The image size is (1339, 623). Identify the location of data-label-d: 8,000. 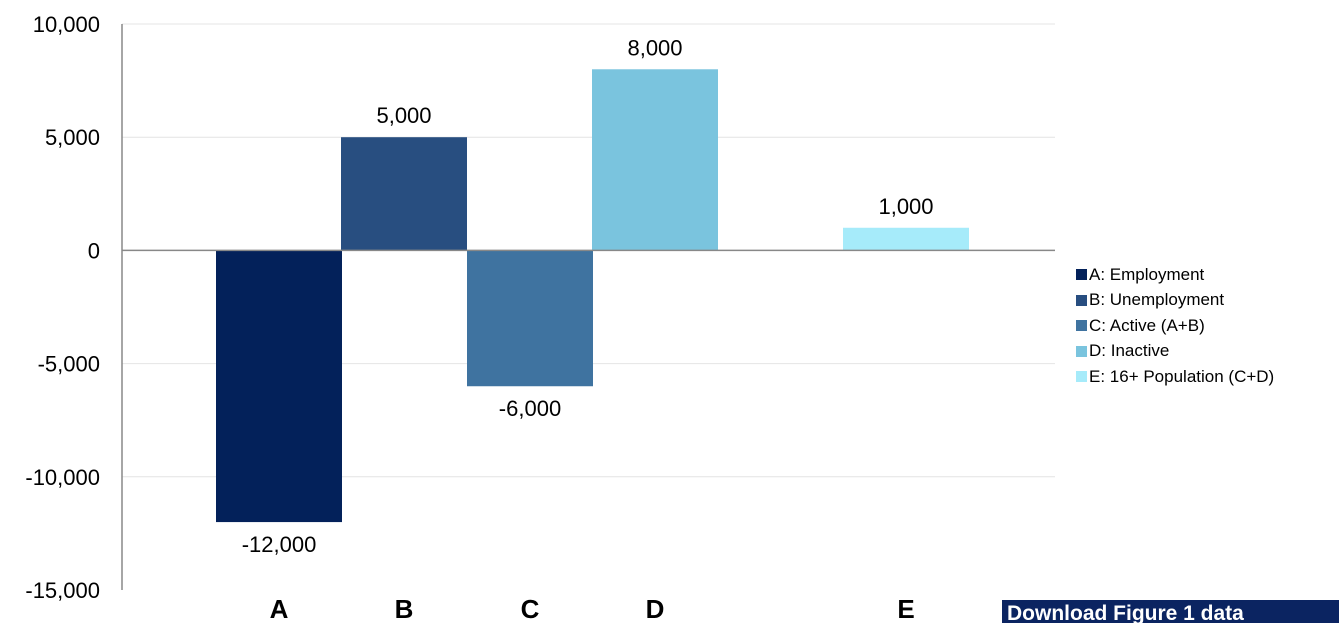
(654, 47).